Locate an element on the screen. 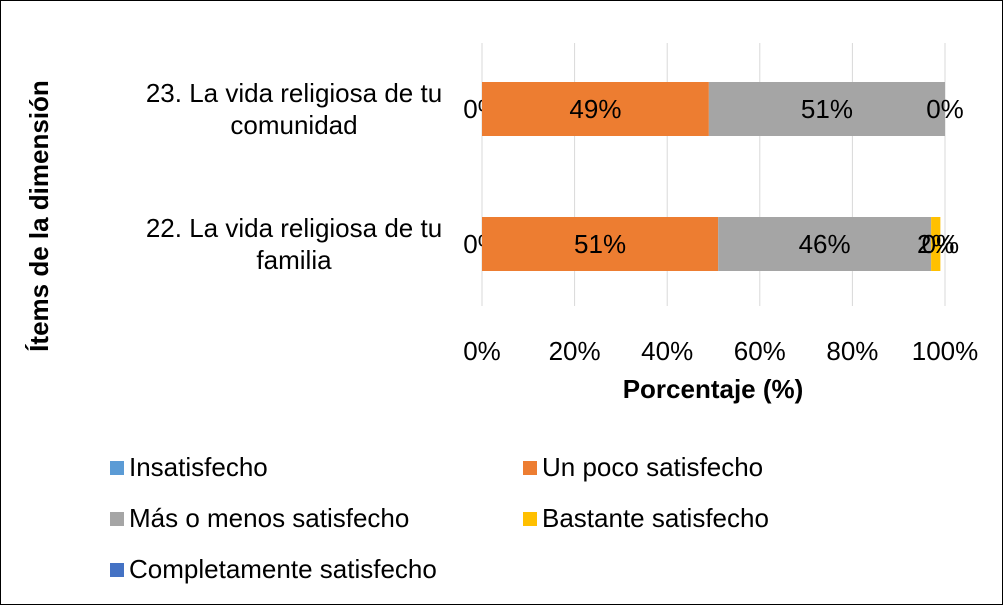 The width and height of the screenshot is (1003, 605). data-label: 2% is located at coordinates (936, 244).